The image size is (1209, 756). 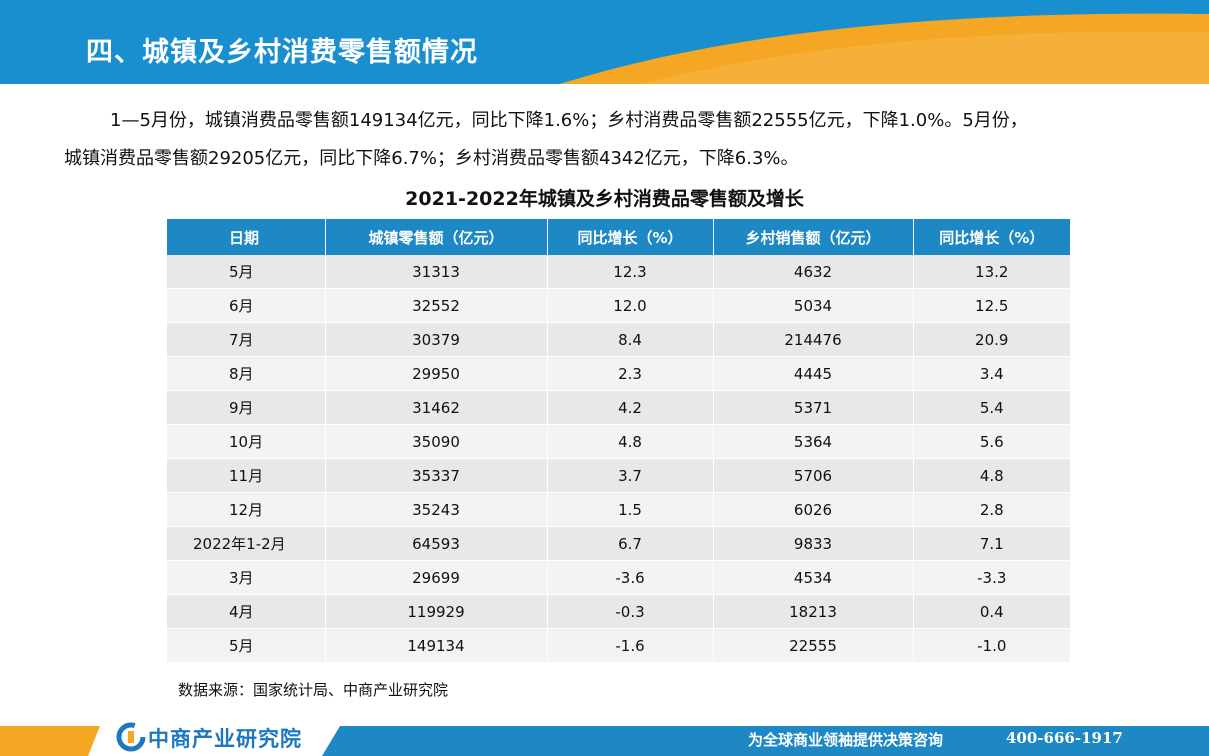 I want to click on table-row: 5月 149134 -1.6 22555 -1.0, so click(x=618, y=645).